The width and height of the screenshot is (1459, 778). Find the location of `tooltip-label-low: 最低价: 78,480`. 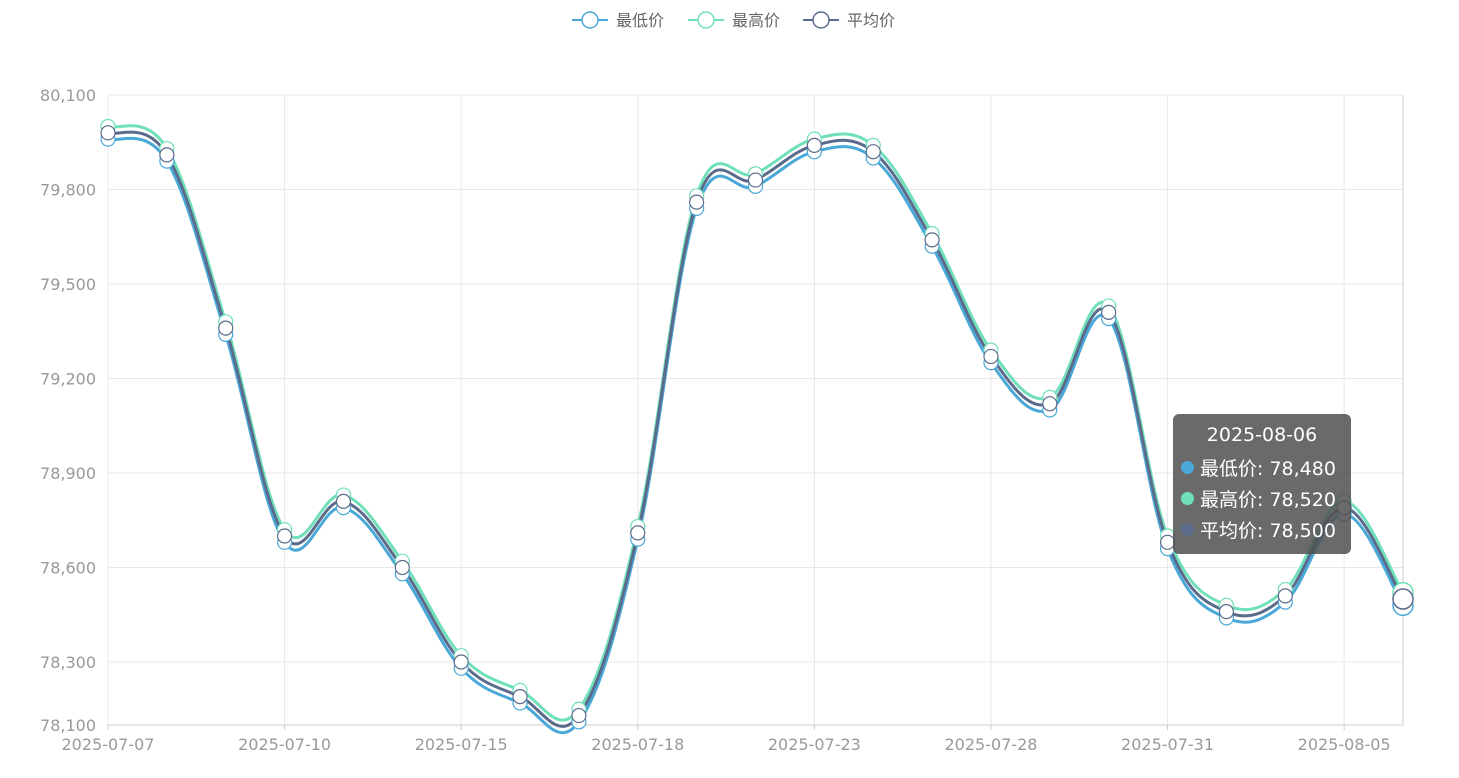

tooltip-label-low: 最低价: 78,480 is located at coordinates (1268, 469).